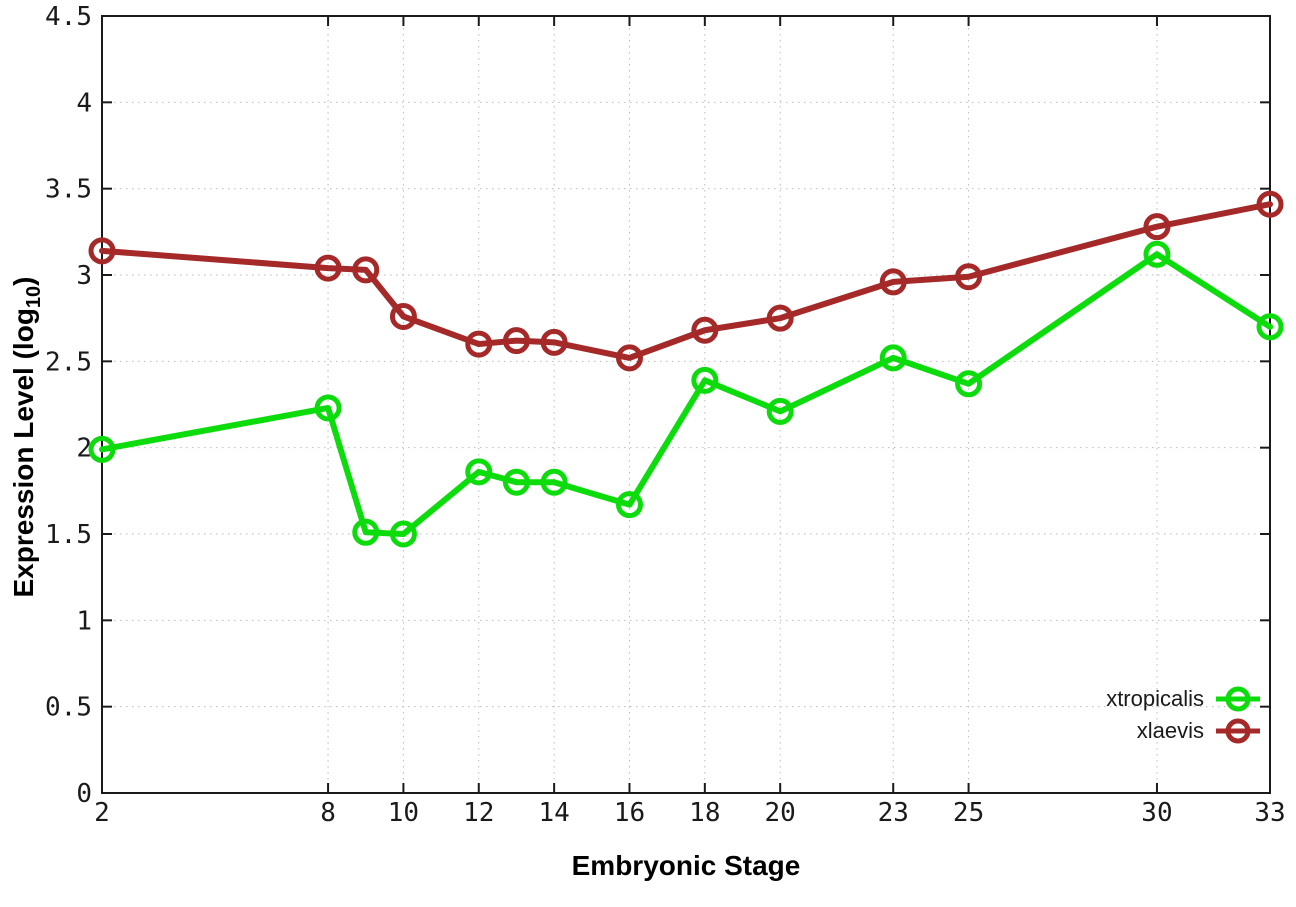 The image size is (1296, 907). Describe the element at coordinates (1155, 698) in the screenshot. I see `legend-label-xtropicalis: xtropicalis` at that location.